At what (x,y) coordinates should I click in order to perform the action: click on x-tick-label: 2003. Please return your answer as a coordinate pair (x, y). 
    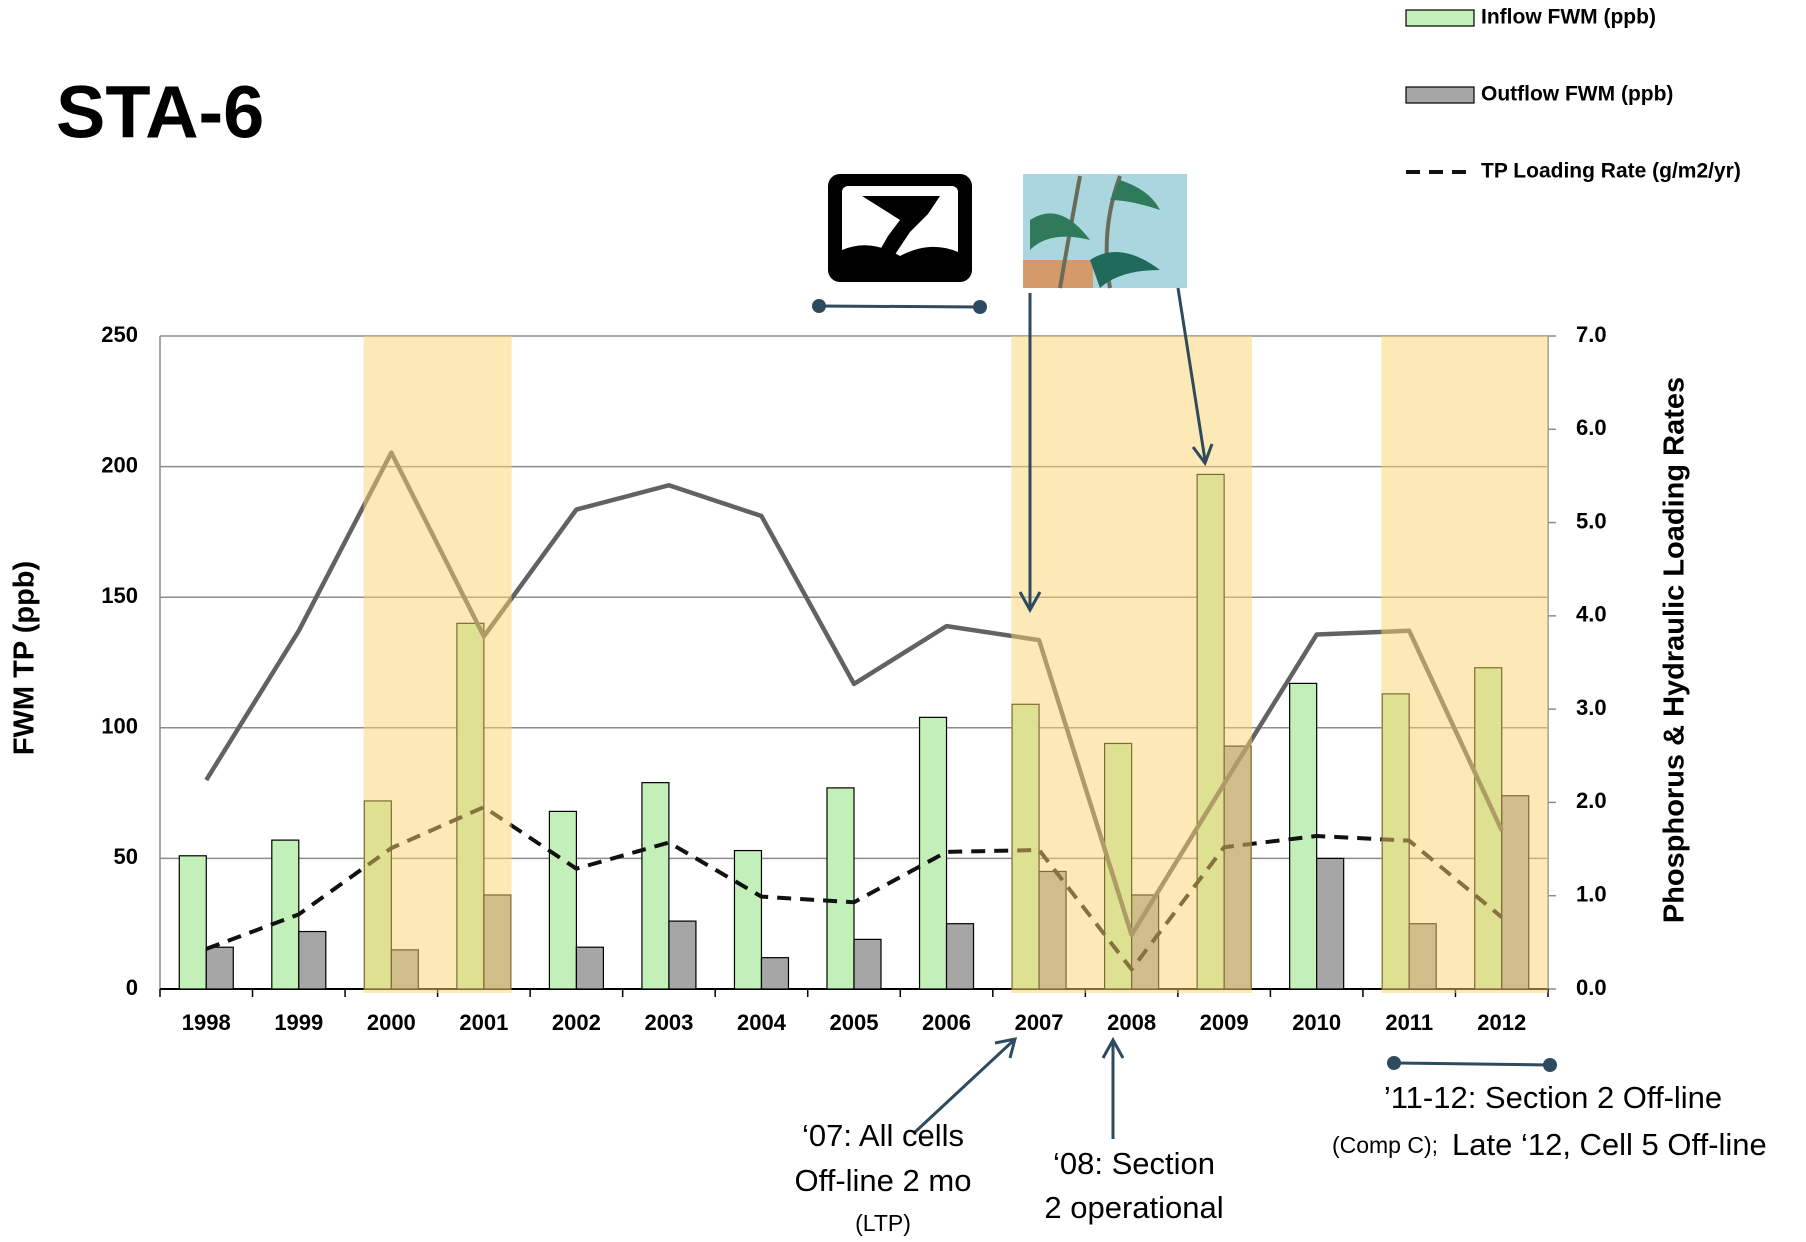
    Looking at the image, I should click on (668, 1022).